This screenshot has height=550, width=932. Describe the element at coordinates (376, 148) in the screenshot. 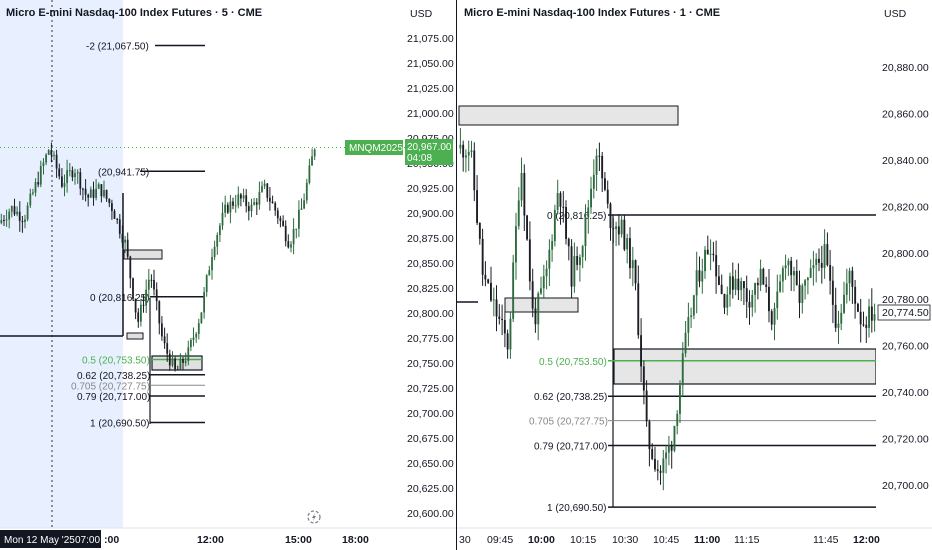

I see `symbol-tag: MNQM2025` at that location.